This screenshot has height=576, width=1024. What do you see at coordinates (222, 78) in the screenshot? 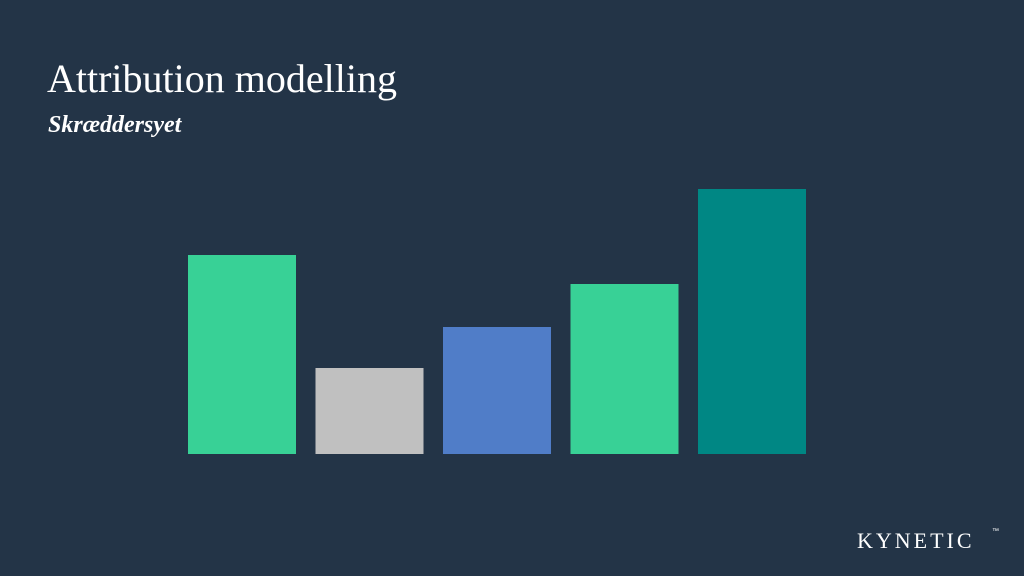
I see `slide-title: Attribution modelling` at bounding box center [222, 78].